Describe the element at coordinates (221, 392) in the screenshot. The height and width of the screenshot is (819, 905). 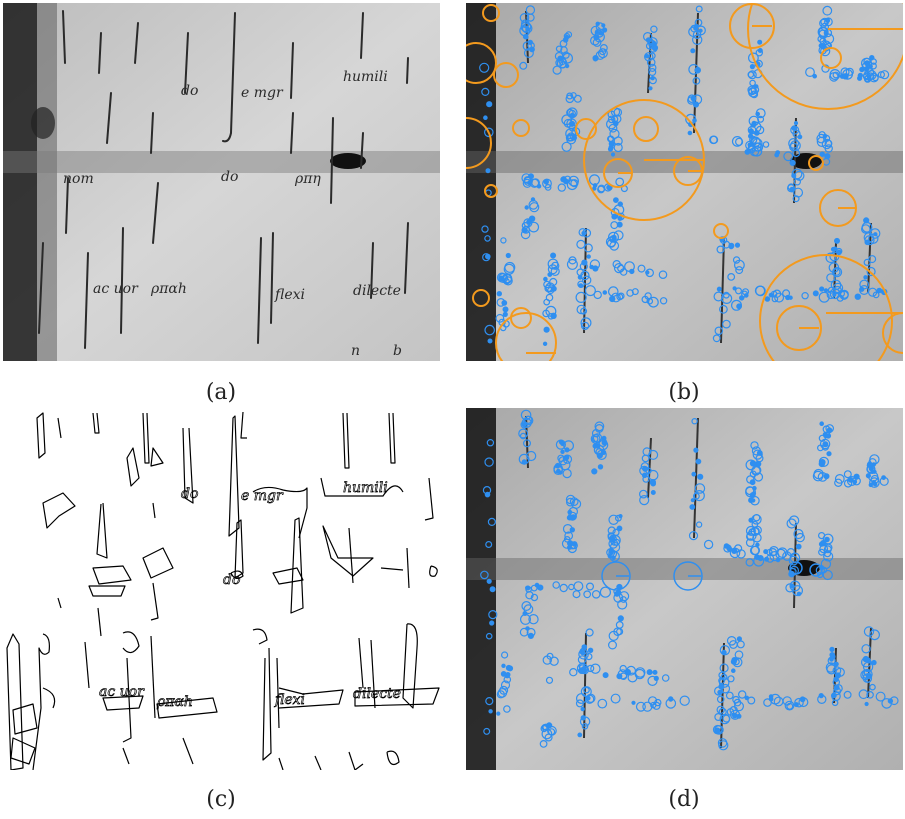
I see `caption-a: (a)` at that location.